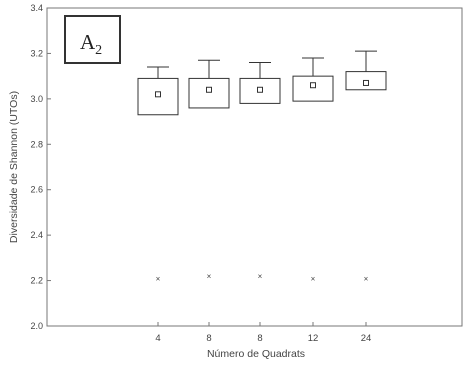 Image resolution: width=465 pixels, height=373 pixels. What do you see at coordinates (157, 338) in the screenshot?
I see `x-tick-label: 4` at bounding box center [157, 338].